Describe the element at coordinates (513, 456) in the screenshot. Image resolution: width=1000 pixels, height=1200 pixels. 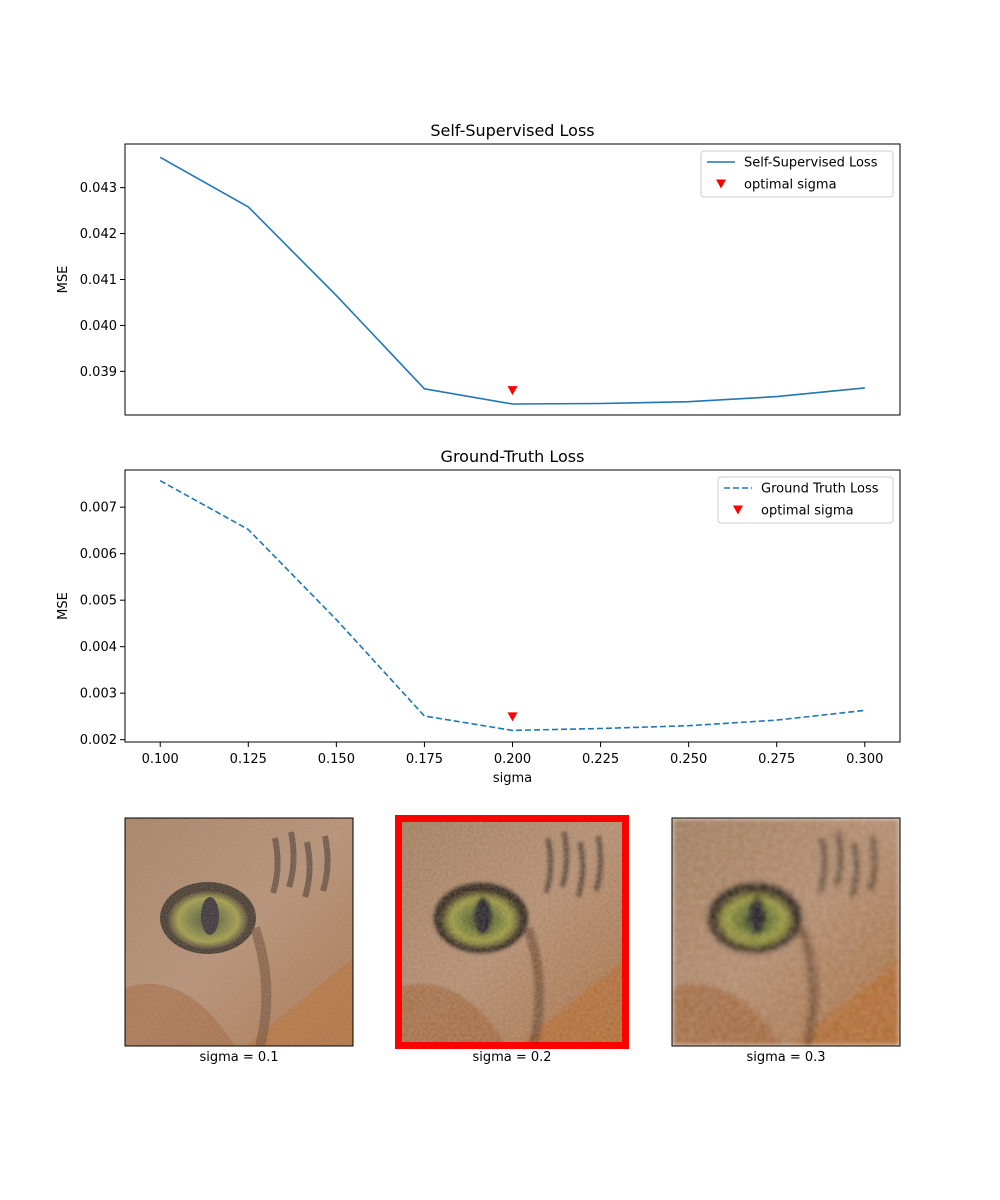
I see `chart-title: Ground-Truth Loss` at that location.